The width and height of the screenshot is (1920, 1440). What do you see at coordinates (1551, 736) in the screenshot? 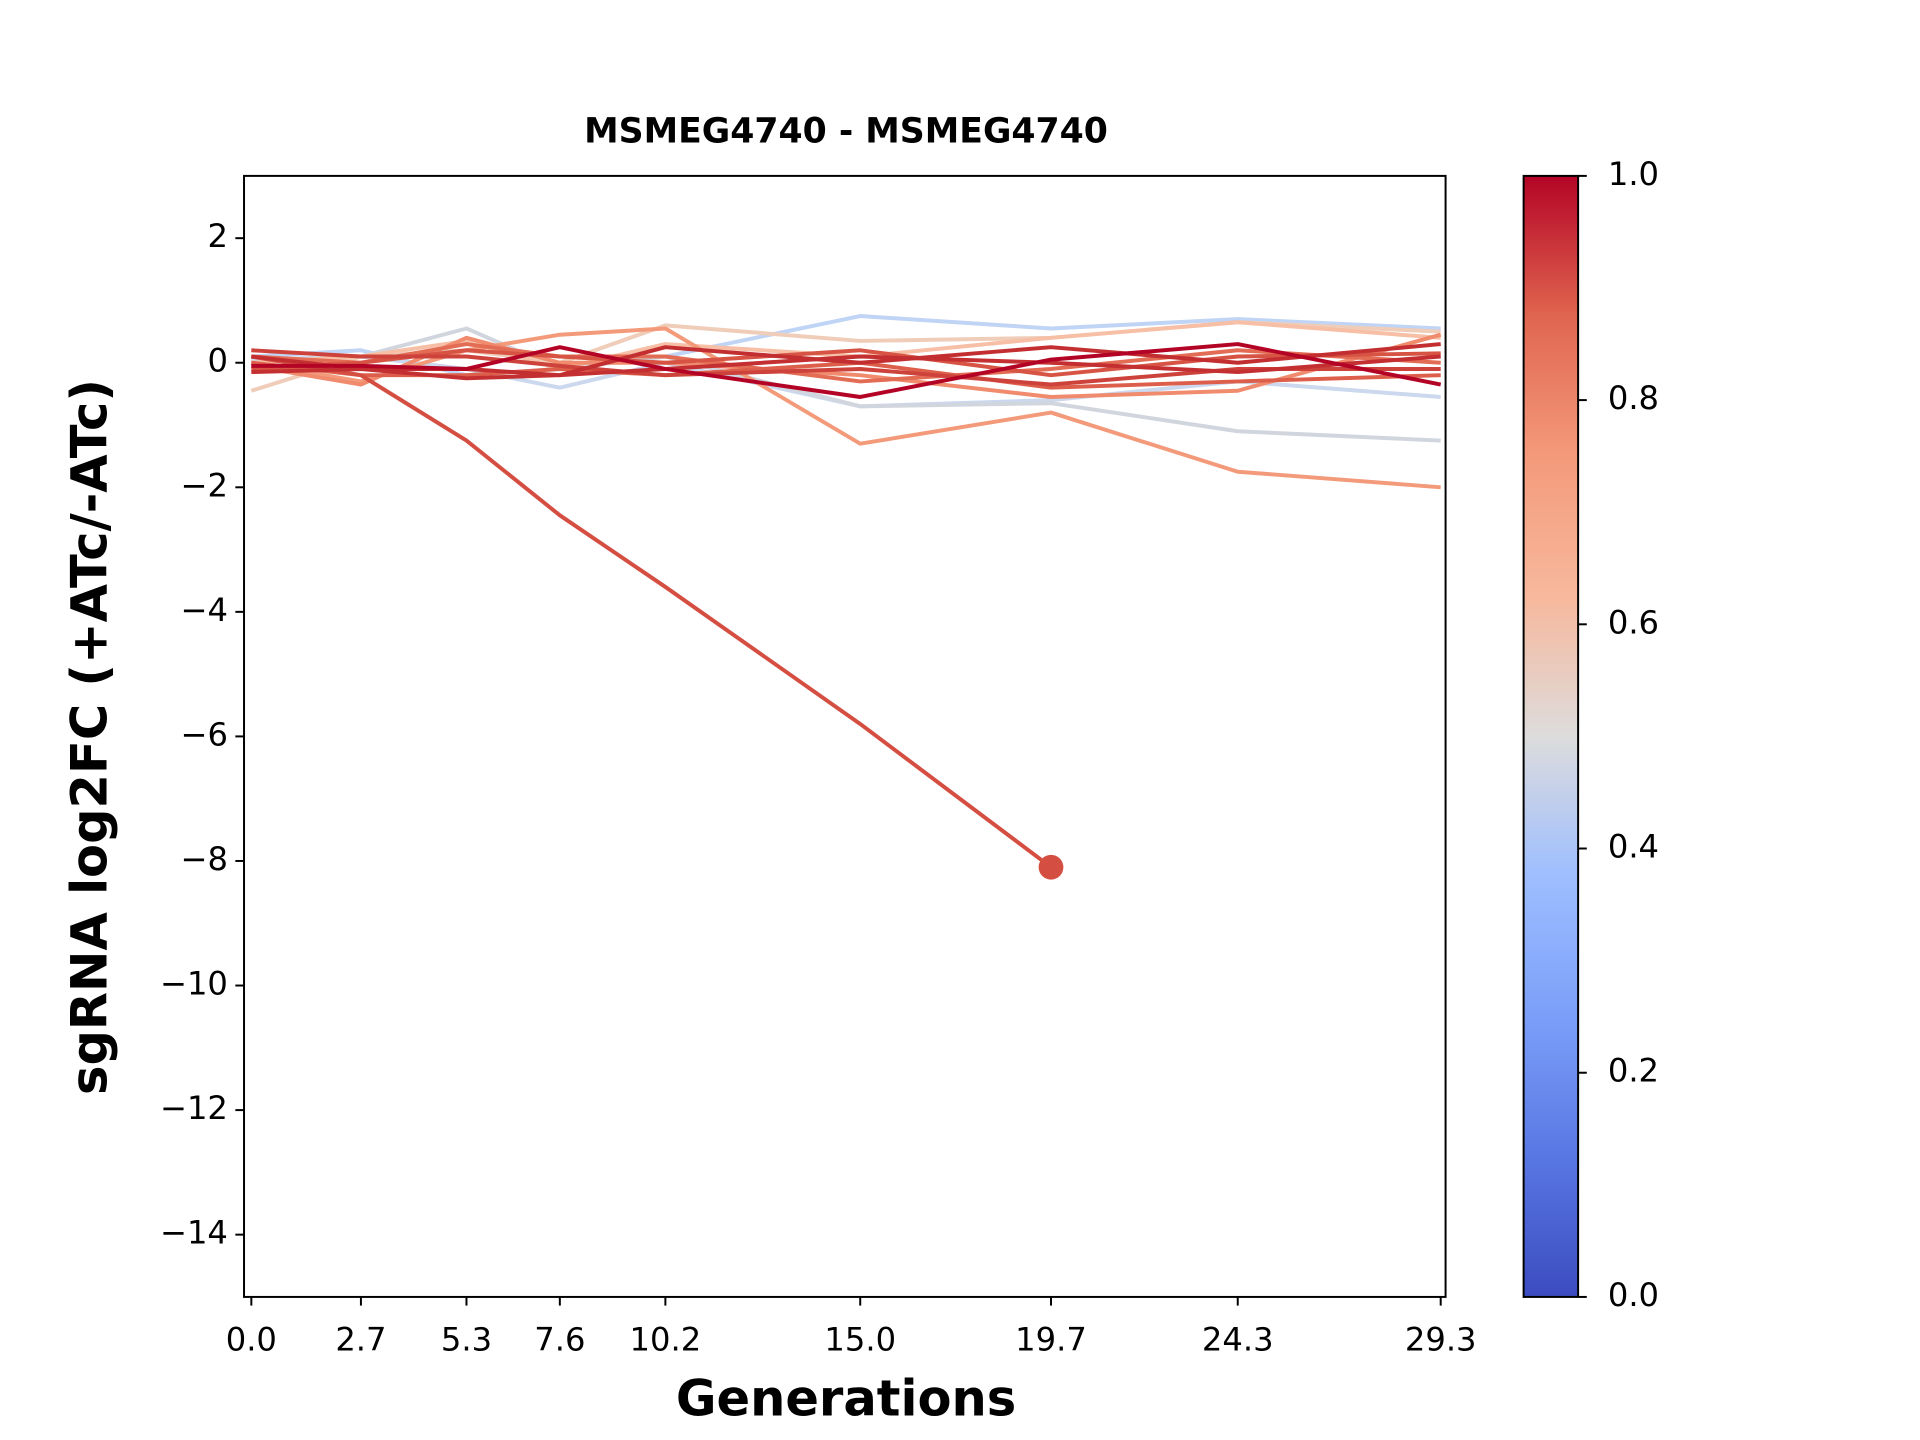
I see `colorbar` at bounding box center [1551, 736].